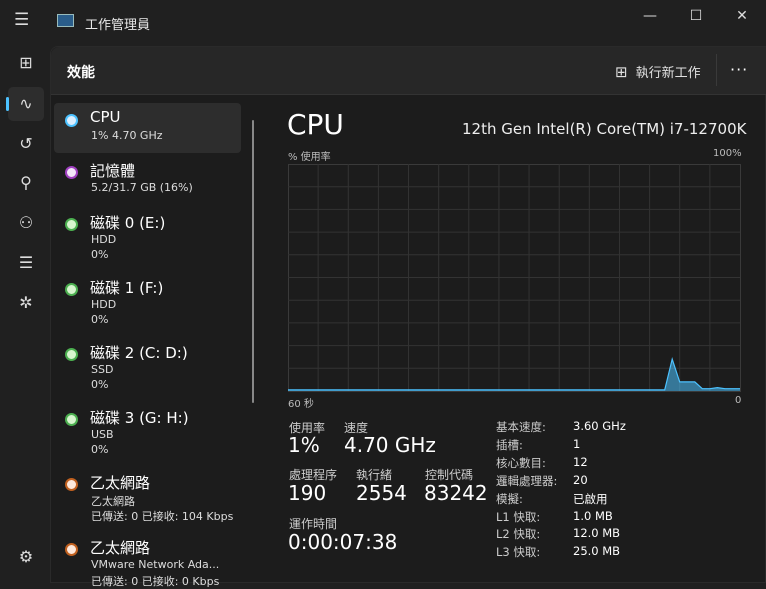 This screenshot has height=589, width=766. What do you see at coordinates (304, 445) in the screenshot?
I see `usage-value: 1%` at bounding box center [304, 445].